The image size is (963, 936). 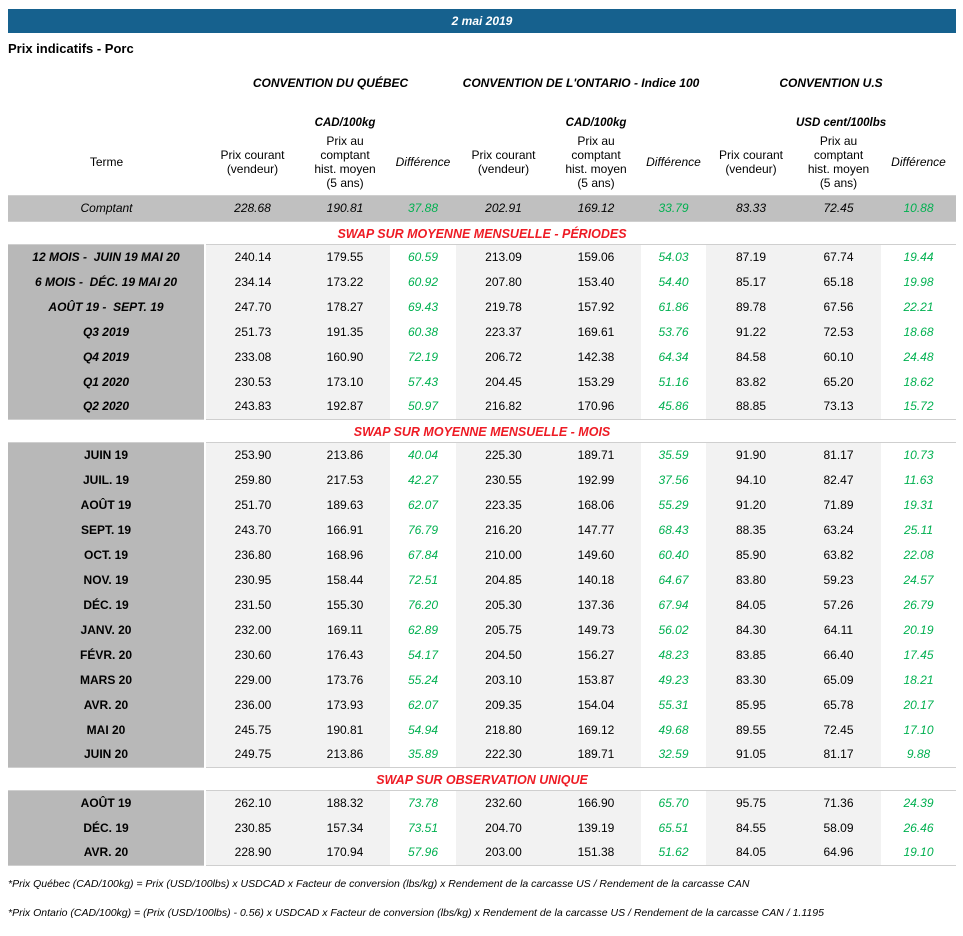 What do you see at coordinates (673, 504) in the screenshot?
I see `difference-cell: 55.29` at bounding box center [673, 504].